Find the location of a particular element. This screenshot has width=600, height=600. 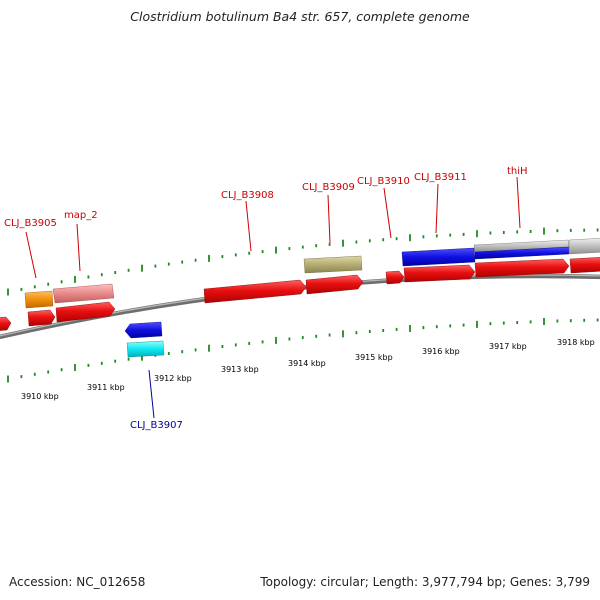

gene-label-map-2: map_2 is located at coordinates (81, 215).